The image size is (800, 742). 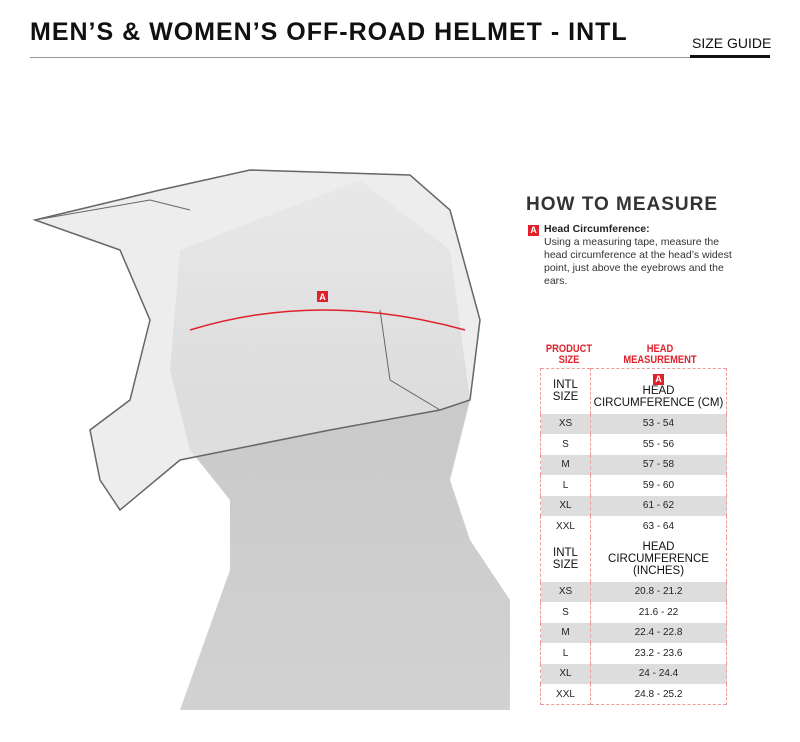 I want to click on table-row: M 57 - 58, so click(x=633, y=464).